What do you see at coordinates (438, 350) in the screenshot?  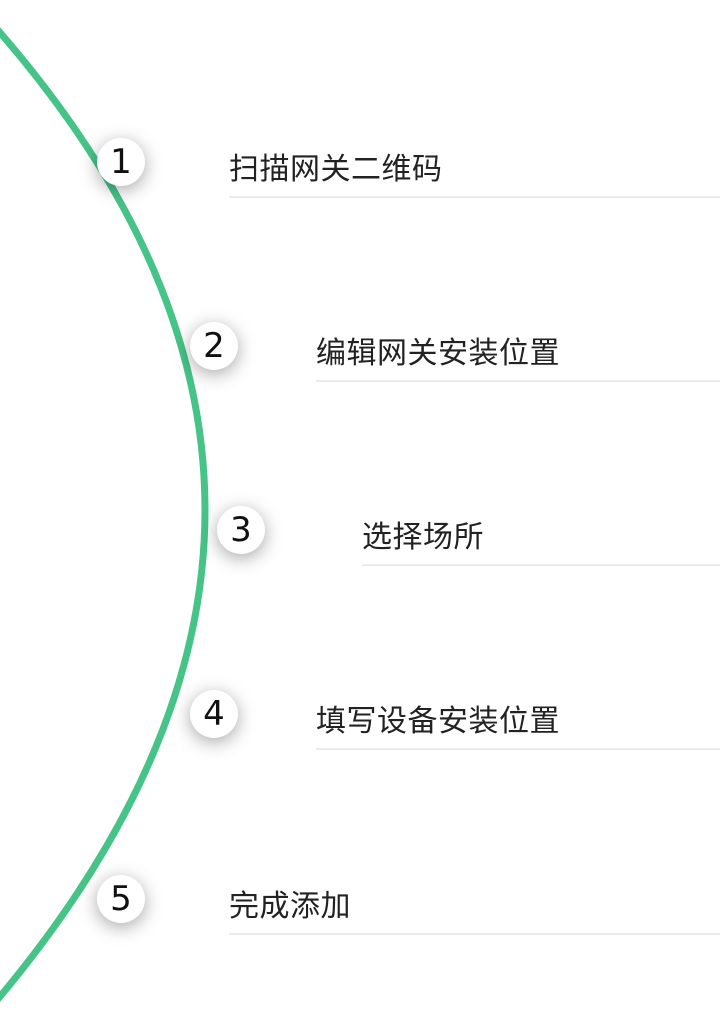 I see `step-label: 编辑网关安装位置` at bounding box center [438, 350].